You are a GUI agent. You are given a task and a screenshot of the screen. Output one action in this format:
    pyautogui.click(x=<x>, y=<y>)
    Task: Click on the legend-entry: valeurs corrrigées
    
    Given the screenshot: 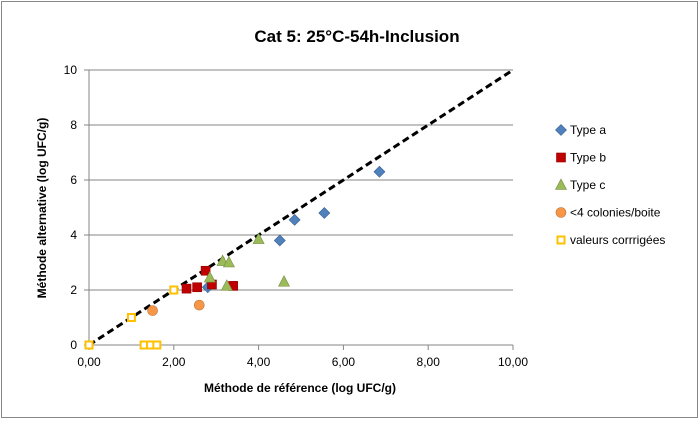 What is the action you would take?
    pyautogui.click(x=610, y=240)
    